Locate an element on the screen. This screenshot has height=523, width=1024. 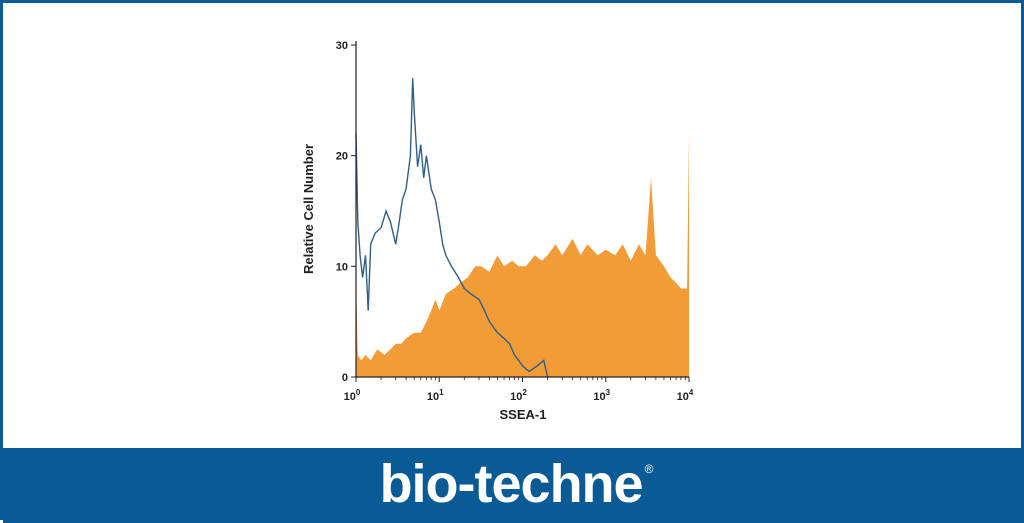
y-tick-label: 0 is located at coordinates (345, 378).